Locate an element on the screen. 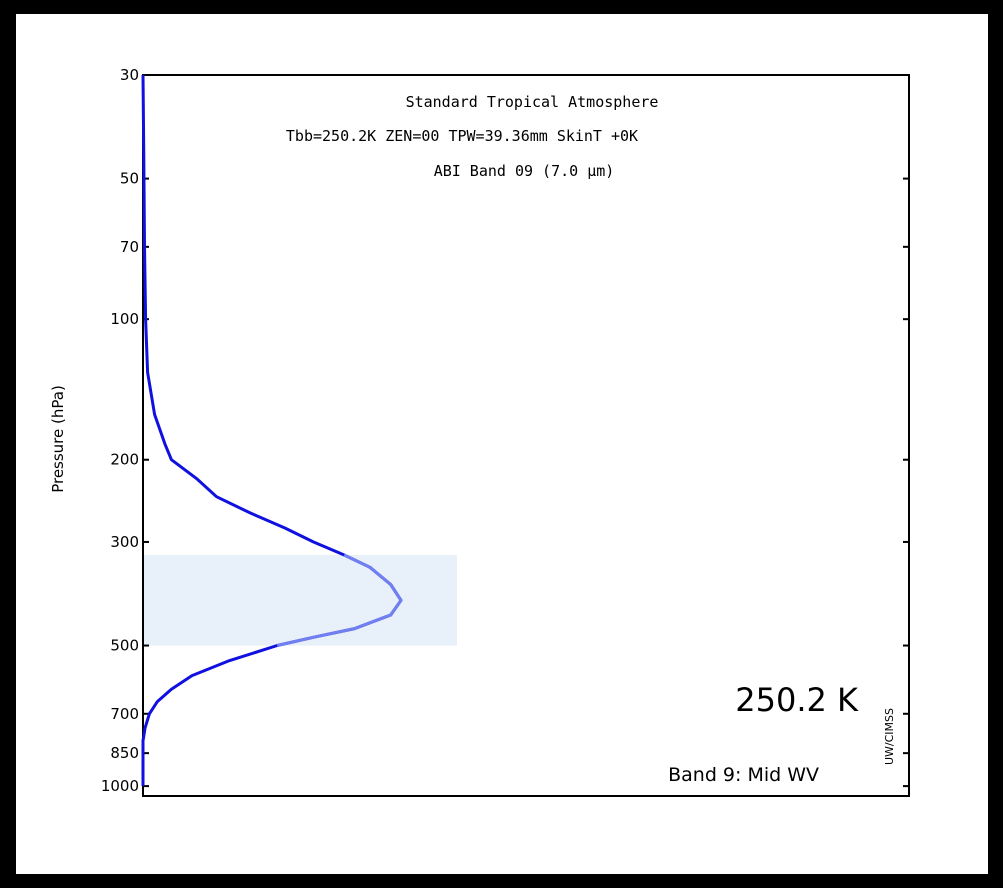  y-tick-label: 300 is located at coordinates (124, 542).